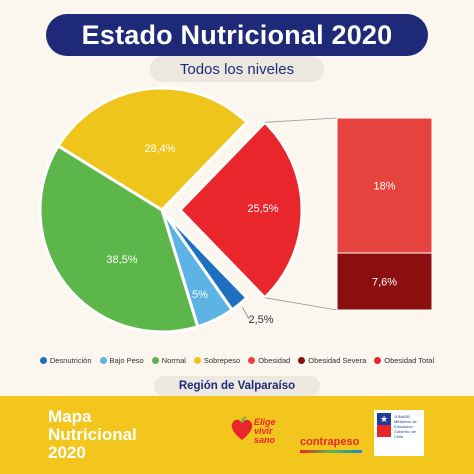  What do you see at coordinates (70, 360) in the screenshot?
I see `legend-label: Desnutrición` at bounding box center [70, 360].